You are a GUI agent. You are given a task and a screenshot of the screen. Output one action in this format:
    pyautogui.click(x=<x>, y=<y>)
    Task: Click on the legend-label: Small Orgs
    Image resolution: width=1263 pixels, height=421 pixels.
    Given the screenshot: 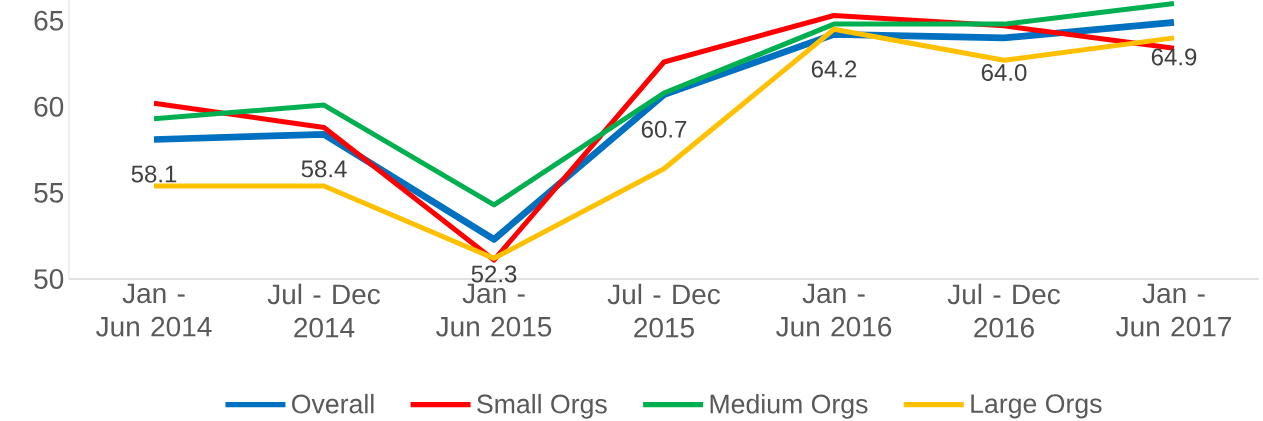 What is the action you would take?
    pyautogui.click(x=542, y=406)
    